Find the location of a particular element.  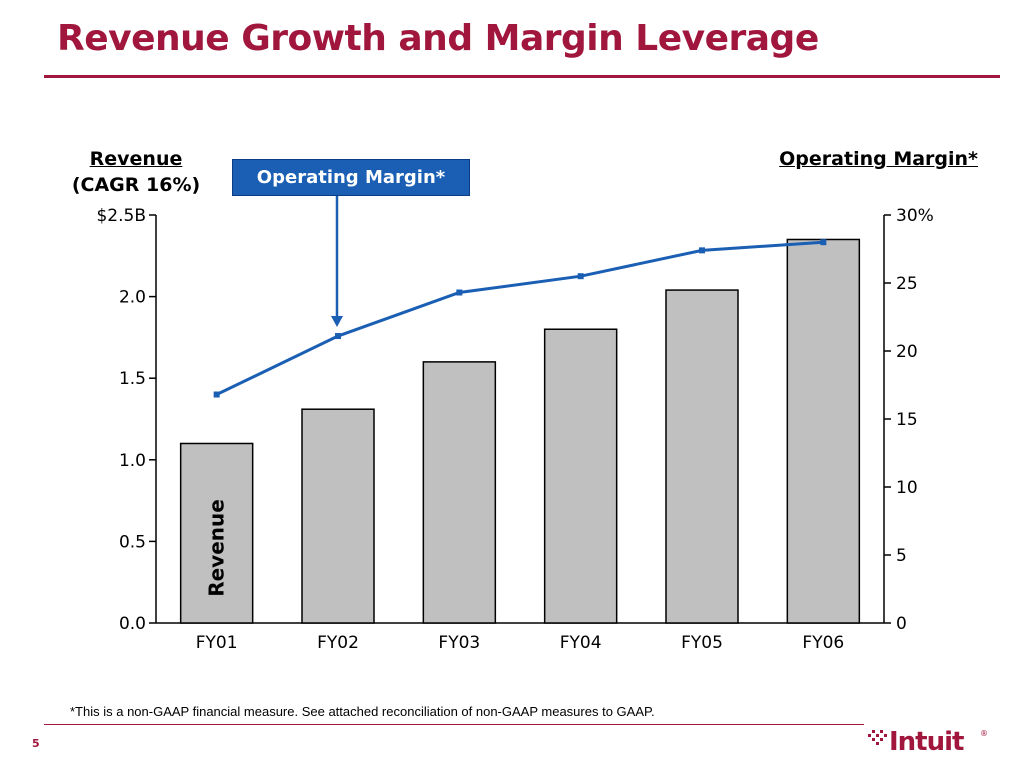

right-tick-label: 20 is located at coordinates (907, 352).